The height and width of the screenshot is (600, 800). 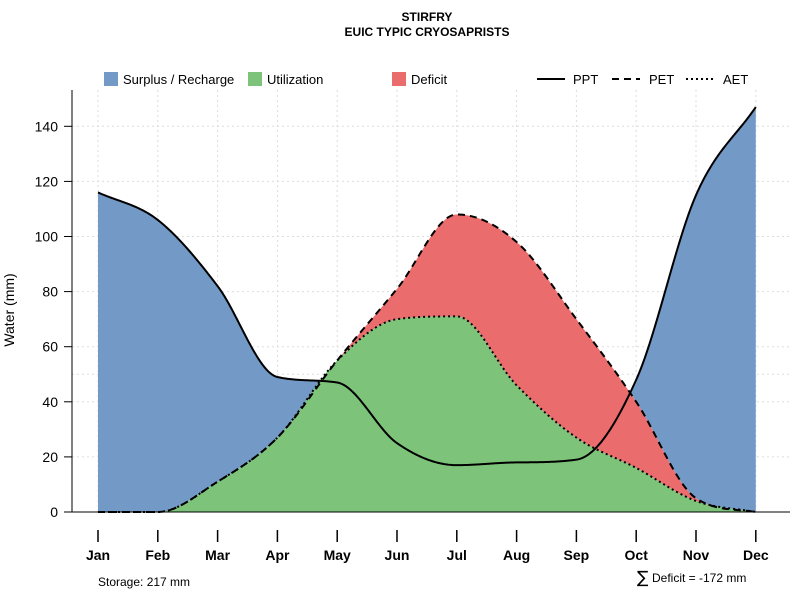 I want to click on y-tick-label: 80, so click(x=50, y=292).